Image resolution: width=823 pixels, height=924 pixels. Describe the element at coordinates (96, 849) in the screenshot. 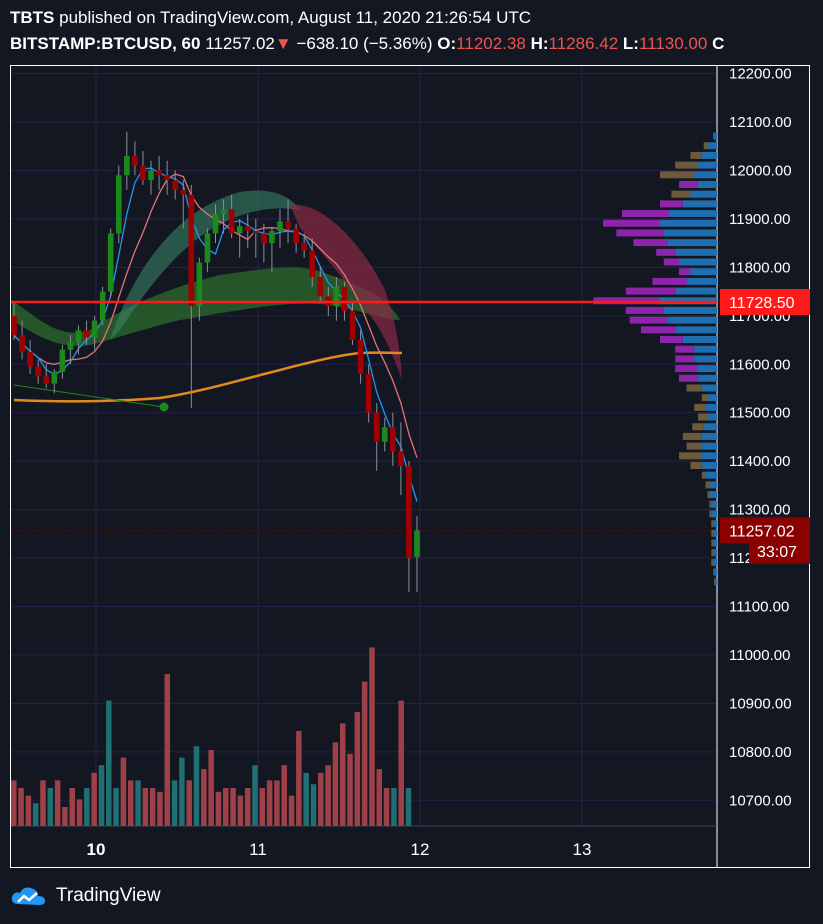

I see `time-tick-label: 10` at that location.